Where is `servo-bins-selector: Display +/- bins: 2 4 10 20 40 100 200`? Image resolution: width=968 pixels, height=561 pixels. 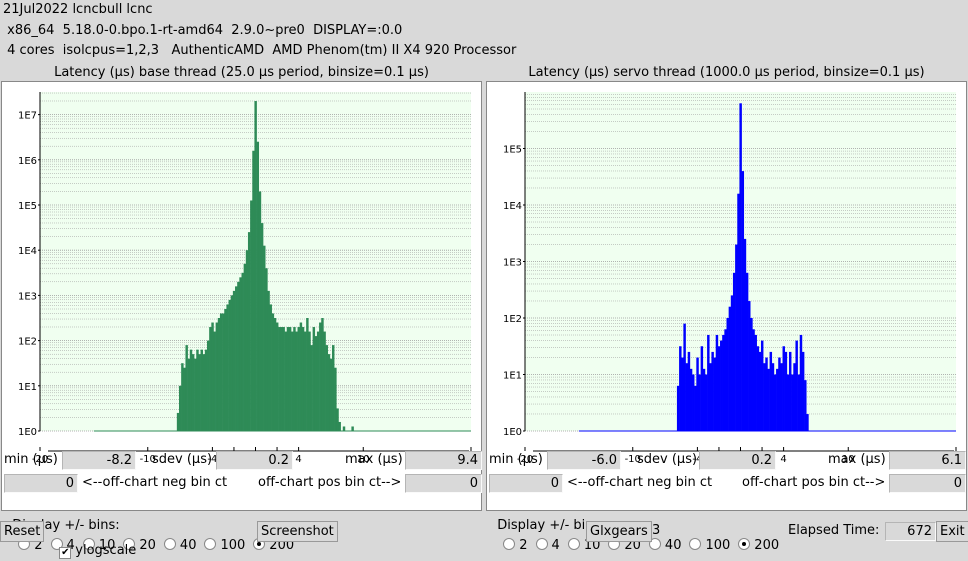
servo-bins-selector: Display +/- bins: 2 4 10 20 40 100 200 is located at coordinates (638, 524).